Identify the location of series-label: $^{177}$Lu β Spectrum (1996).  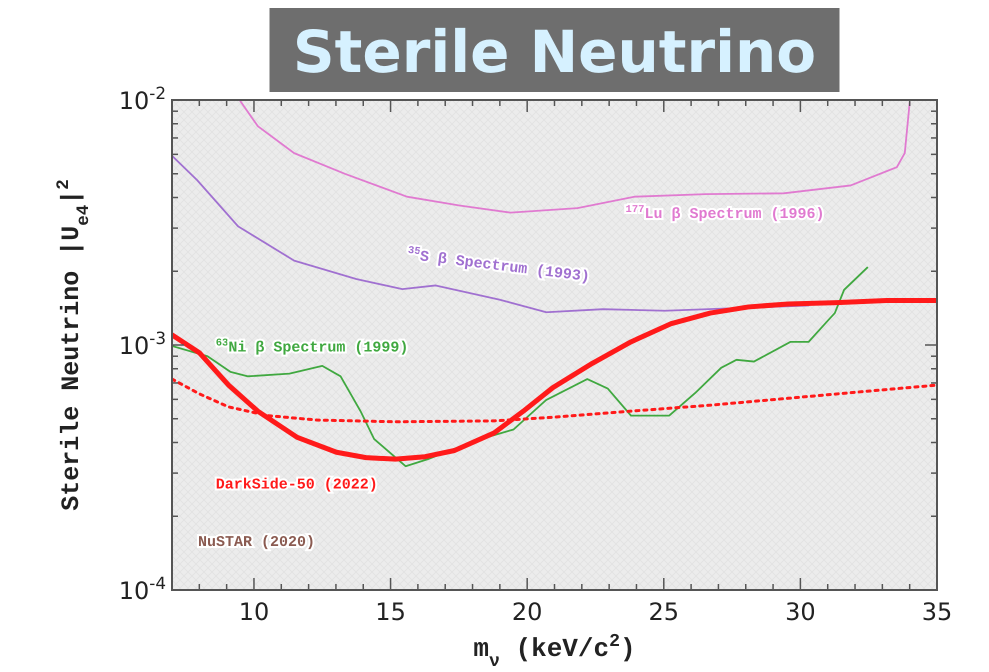
(725, 213).